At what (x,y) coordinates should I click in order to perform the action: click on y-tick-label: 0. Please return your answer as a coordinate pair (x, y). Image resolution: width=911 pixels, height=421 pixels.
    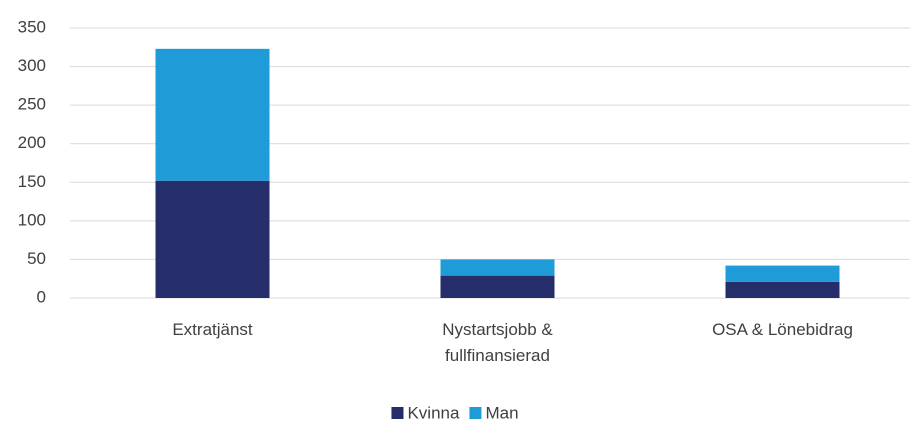
    Looking at the image, I should click on (41, 296).